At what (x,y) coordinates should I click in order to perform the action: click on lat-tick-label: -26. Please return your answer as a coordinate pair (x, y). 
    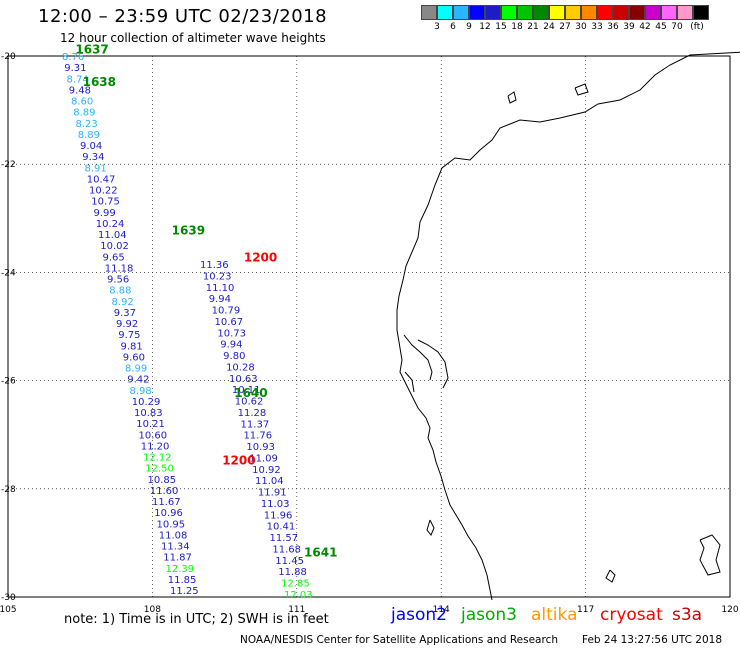
    Looking at the image, I should click on (8, 382).